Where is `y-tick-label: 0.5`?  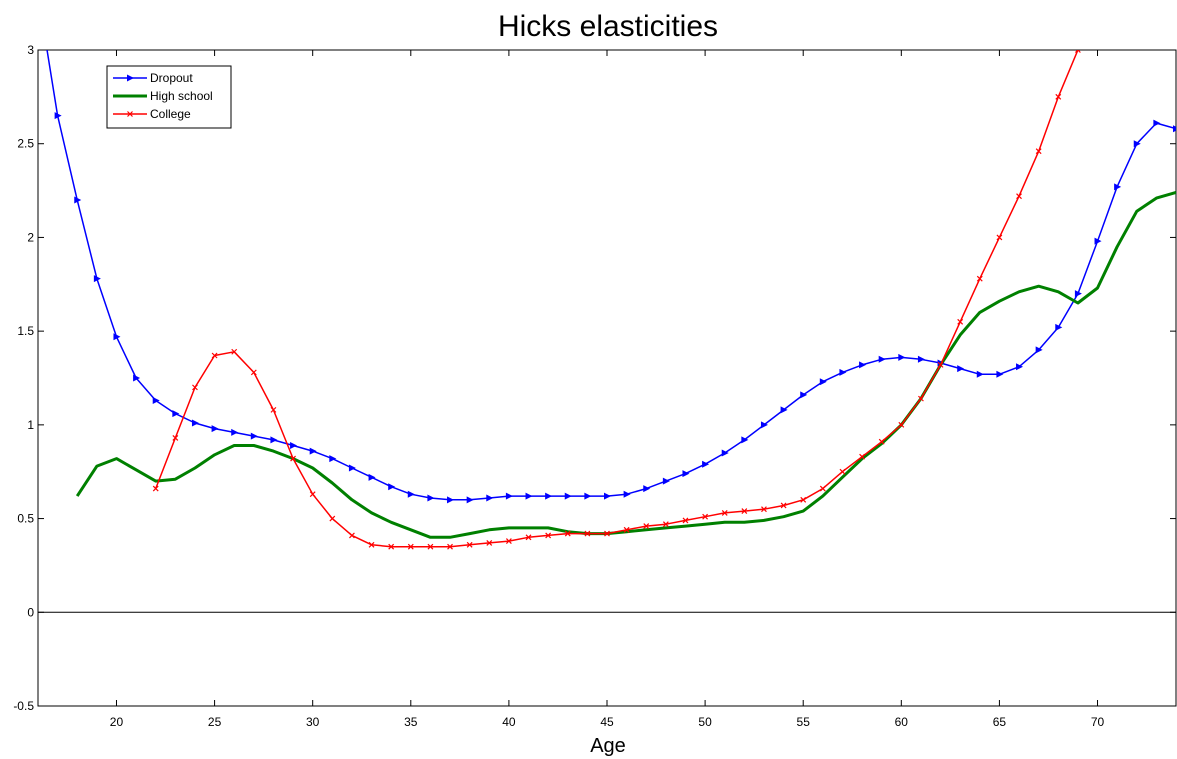 y-tick-label: 0.5 is located at coordinates (25, 519).